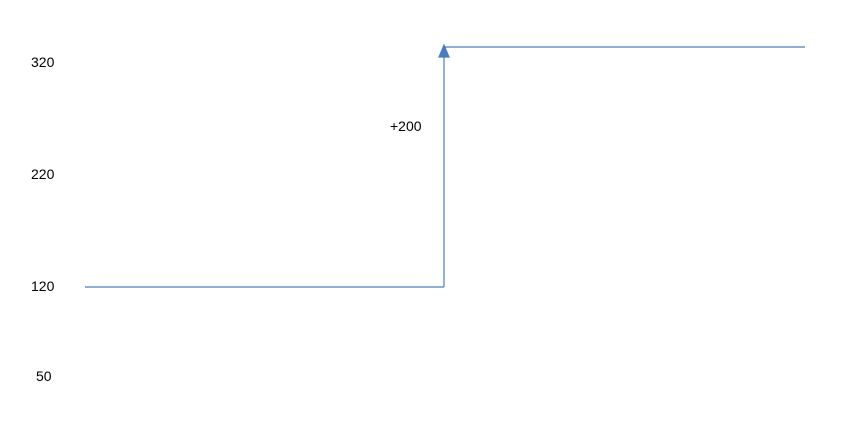 This screenshot has height=436, width=859. I want to click on axis-label-320: 320, so click(43, 62).